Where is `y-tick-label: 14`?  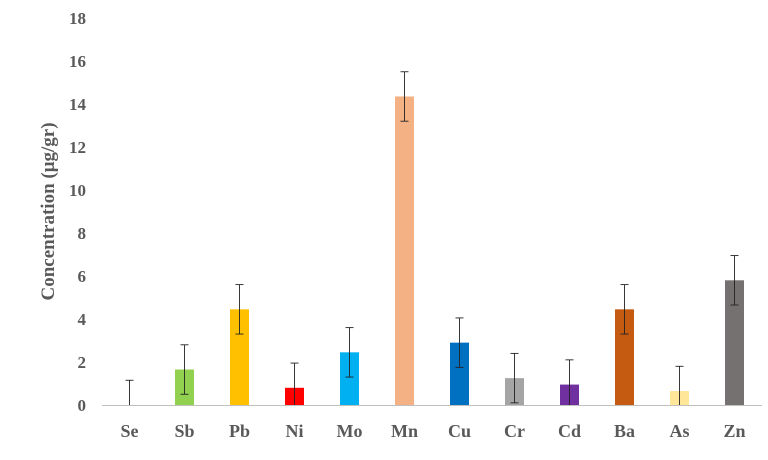 y-tick-label: 14 is located at coordinates (78, 104).